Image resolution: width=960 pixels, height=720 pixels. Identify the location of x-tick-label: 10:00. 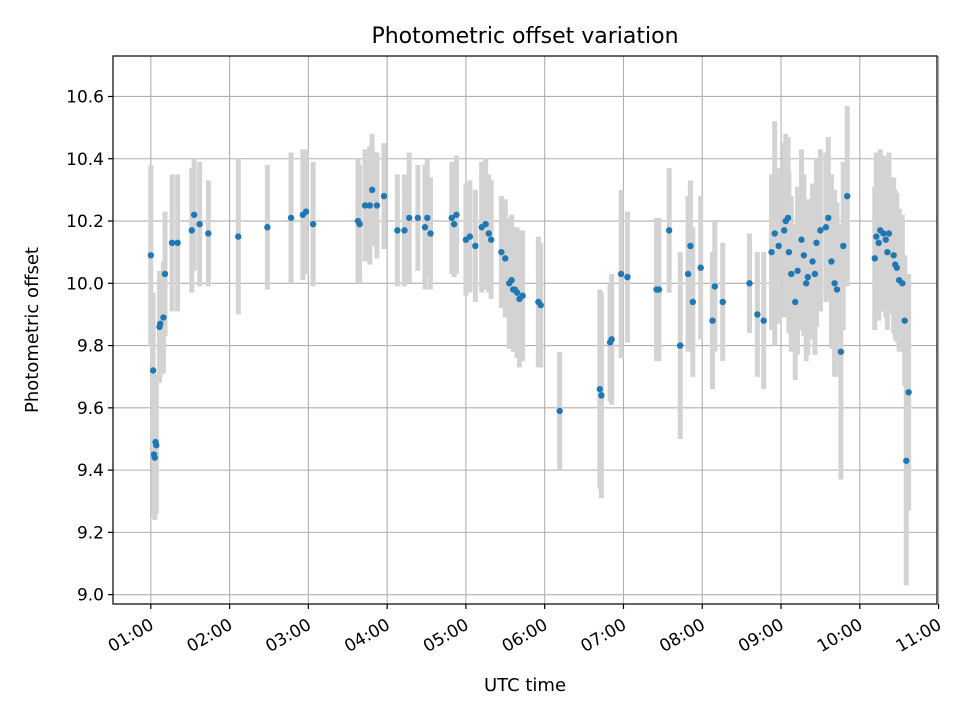
(840, 636).